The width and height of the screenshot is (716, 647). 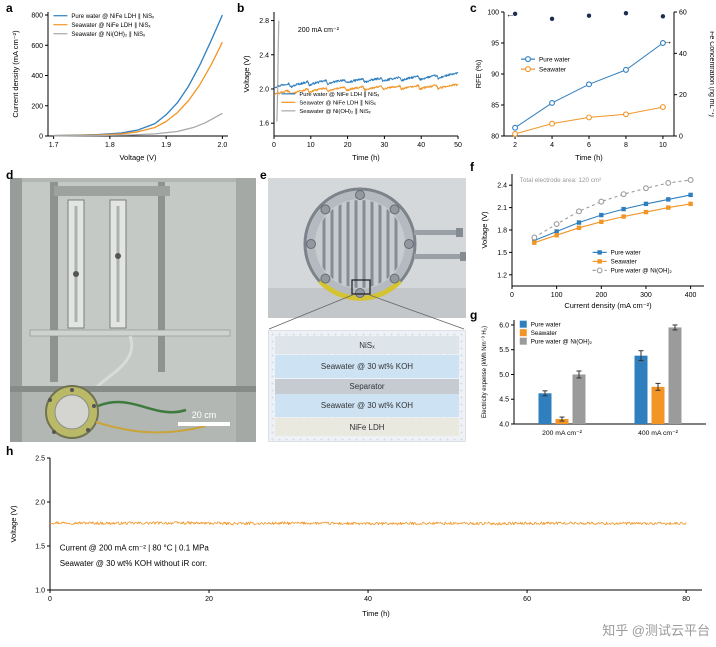 I want to click on layer-separator-label: Separator, so click(x=367, y=386).